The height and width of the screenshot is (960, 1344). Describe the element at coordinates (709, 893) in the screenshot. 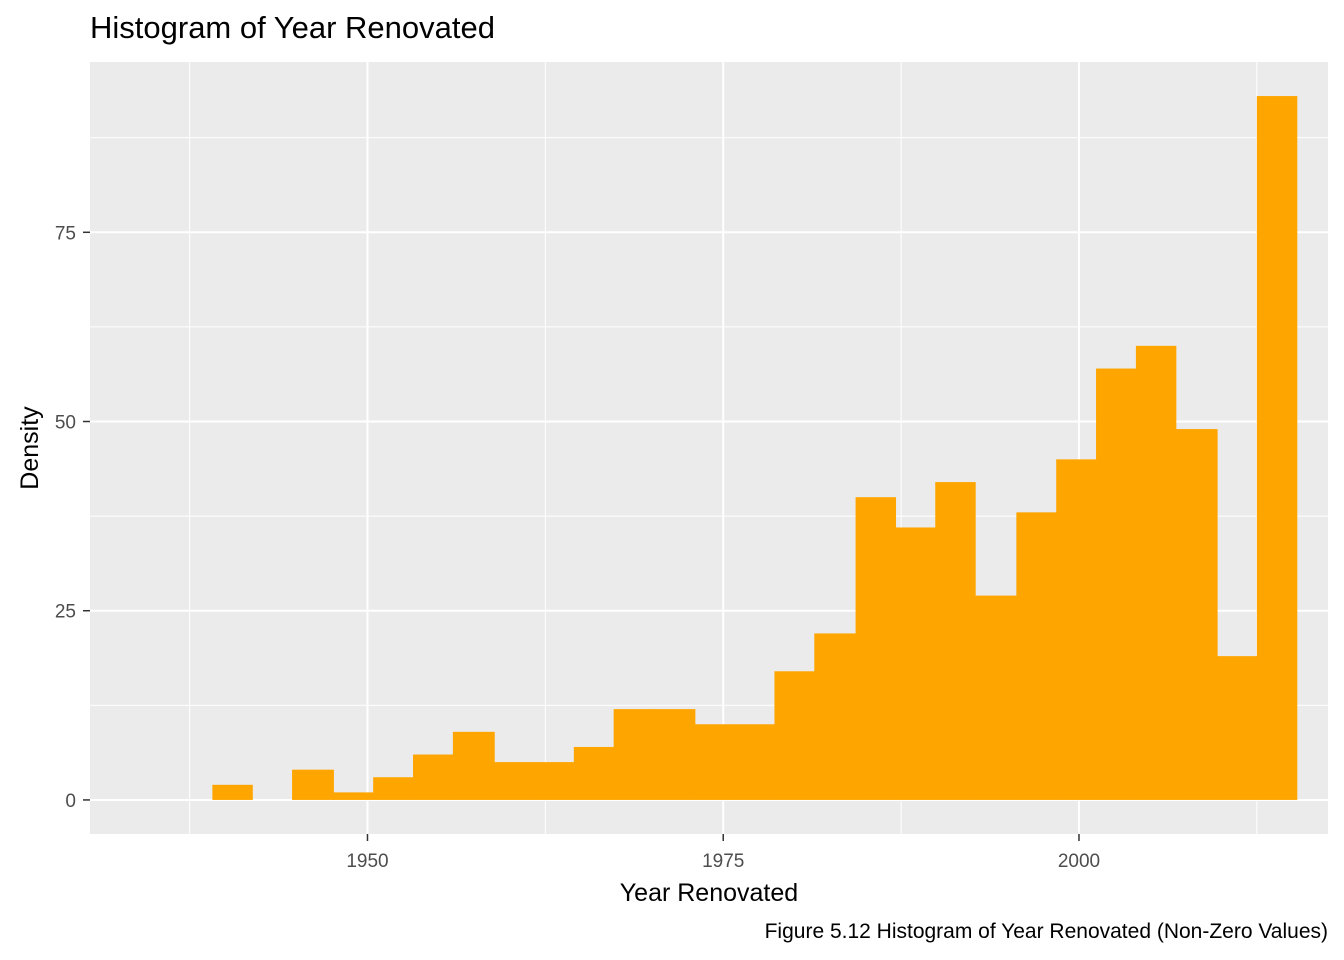

I see `x-axis-title: Year Renovated` at that location.